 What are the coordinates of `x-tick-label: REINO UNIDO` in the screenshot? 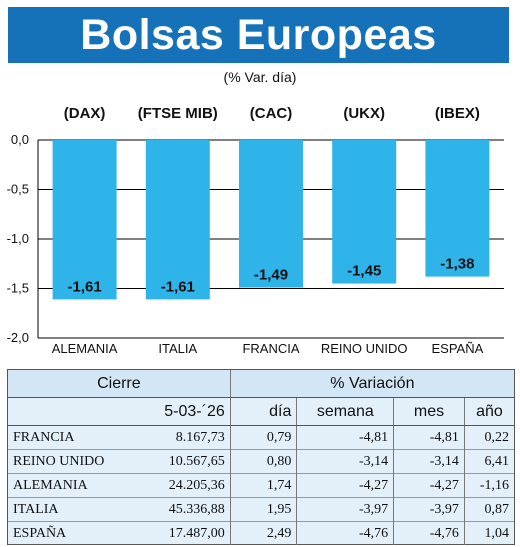 It's located at (364, 348).